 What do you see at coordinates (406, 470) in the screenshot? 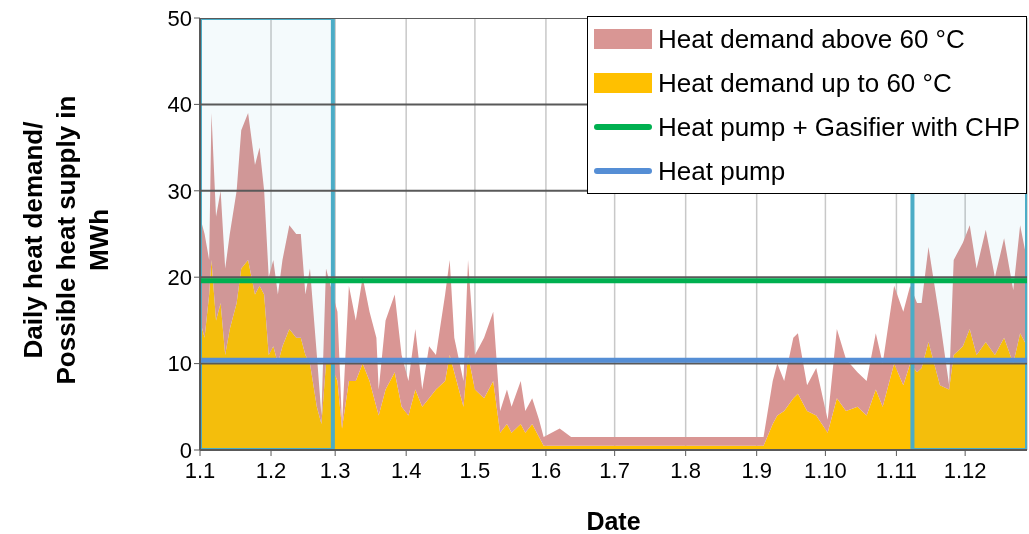
I see `x-tick-label: 1.4` at bounding box center [406, 470].